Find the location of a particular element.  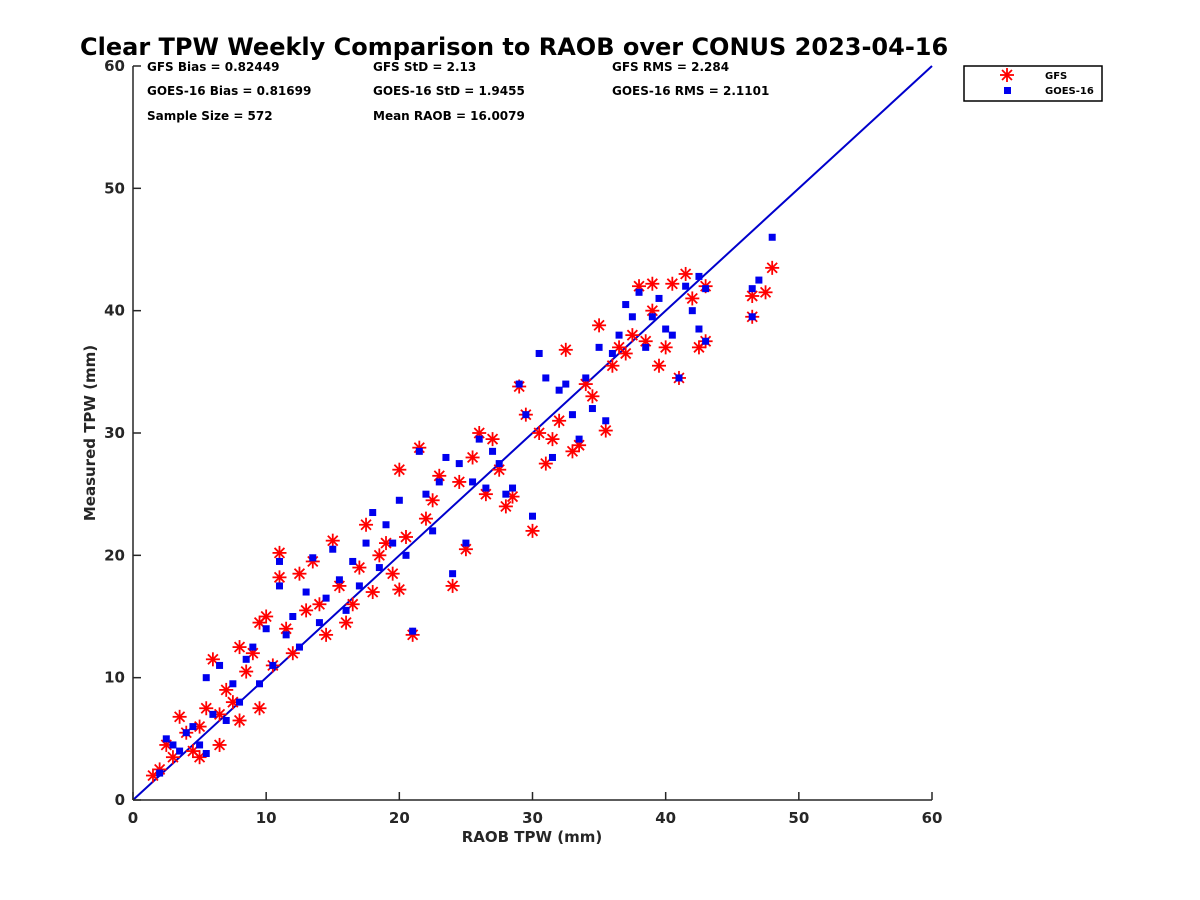

goes-bias-stat: GOES-16 Bias = 0.81699 is located at coordinates (229, 91).